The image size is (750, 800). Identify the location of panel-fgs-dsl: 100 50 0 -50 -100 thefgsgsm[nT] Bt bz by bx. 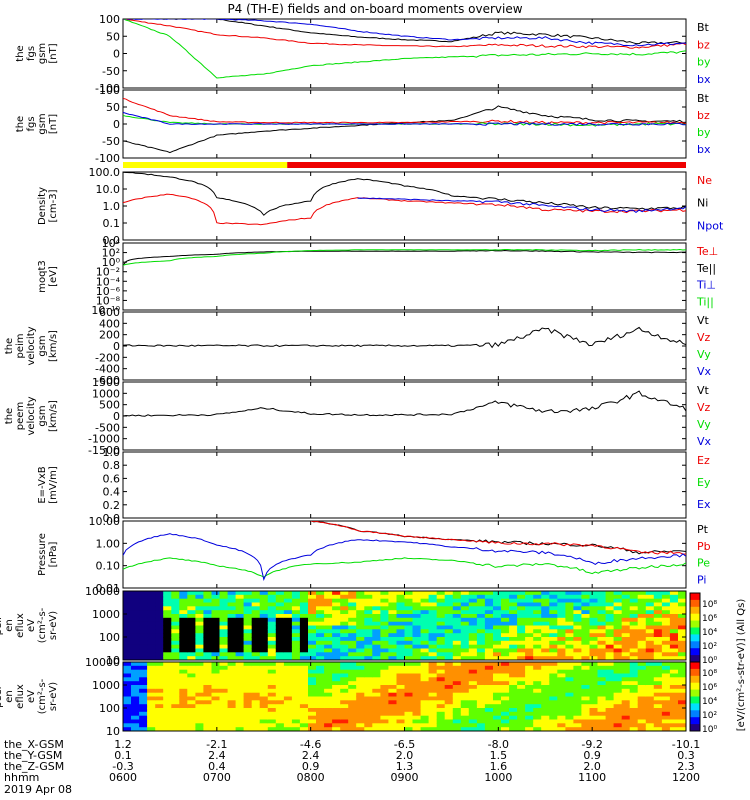
(363, 124).